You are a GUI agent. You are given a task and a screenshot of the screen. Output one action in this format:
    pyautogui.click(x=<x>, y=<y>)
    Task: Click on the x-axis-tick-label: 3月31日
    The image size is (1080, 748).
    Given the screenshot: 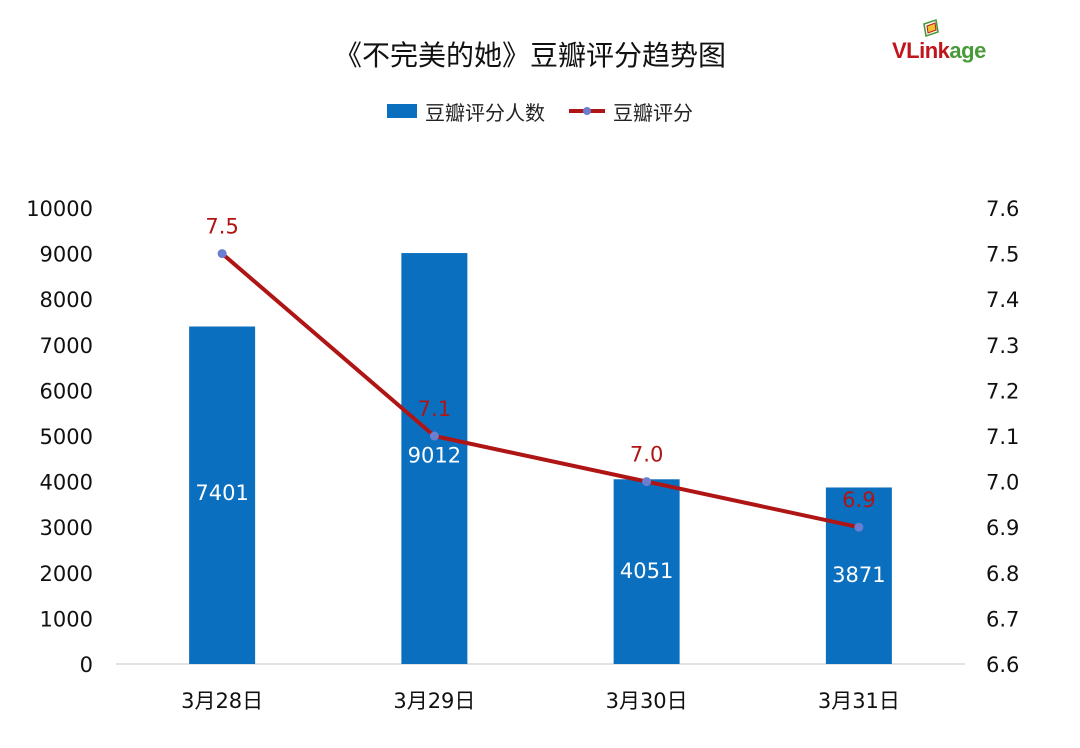 What is the action you would take?
    pyautogui.click(x=859, y=701)
    